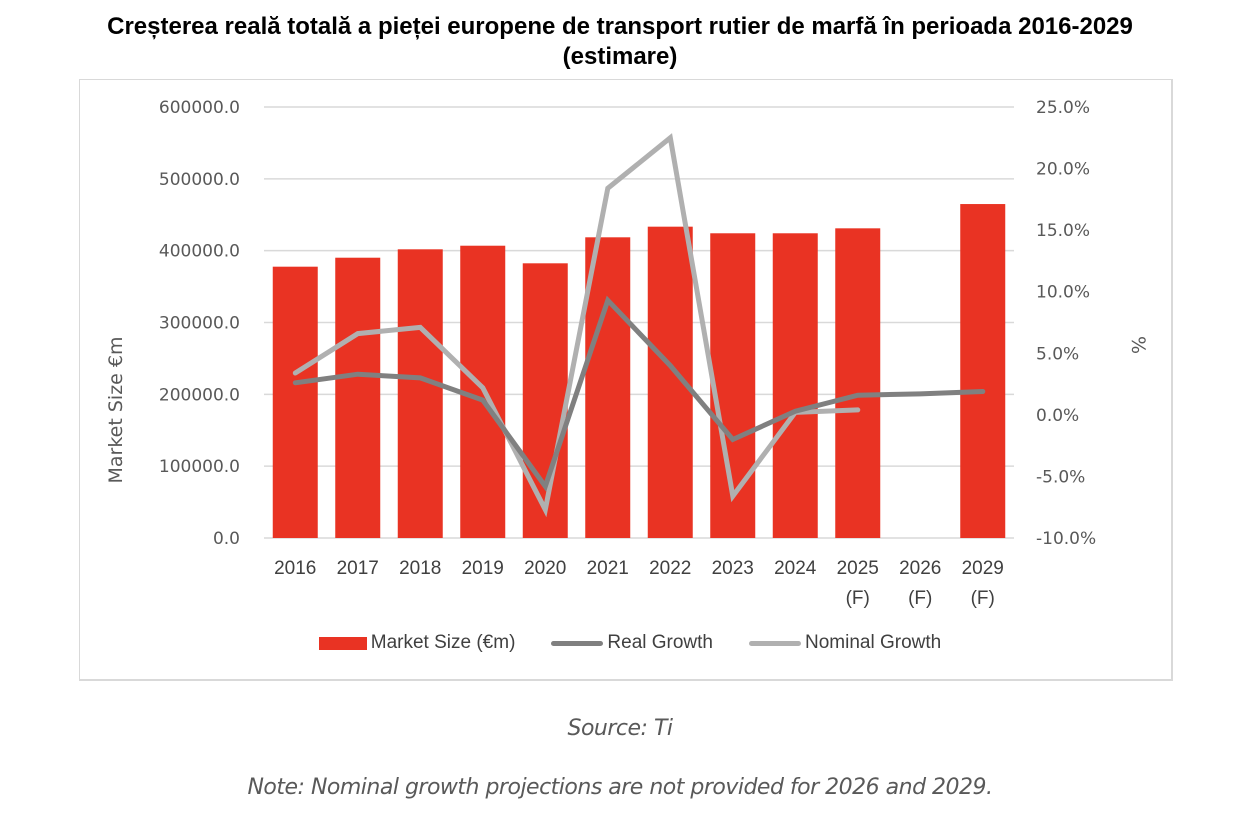 This screenshot has width=1240, height=814. What do you see at coordinates (1063, 293) in the screenshot?
I see `y2-tick-label: 10.0%` at bounding box center [1063, 293].